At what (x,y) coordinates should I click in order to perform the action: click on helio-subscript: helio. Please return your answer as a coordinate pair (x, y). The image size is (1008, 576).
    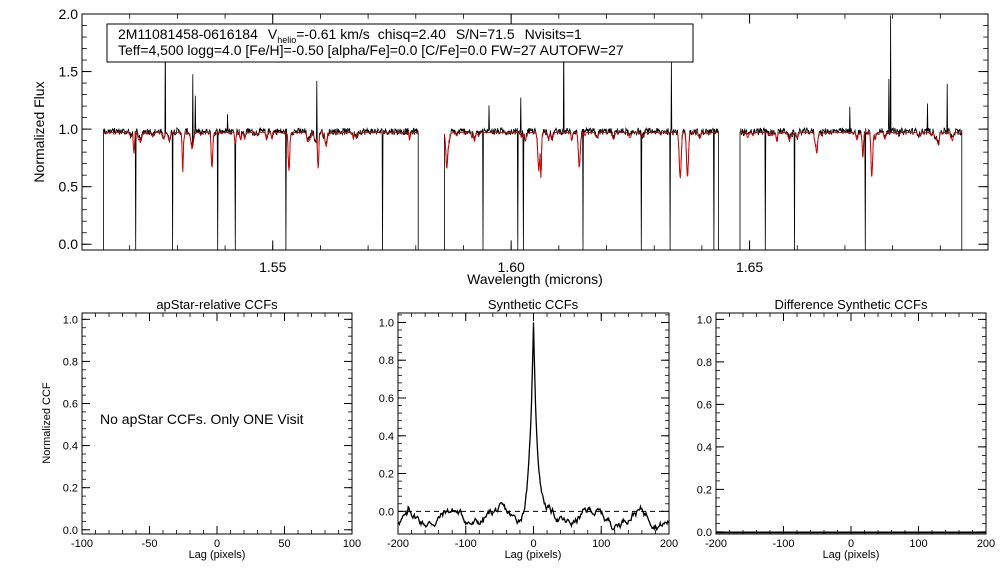
    Looking at the image, I should click on (286, 40).